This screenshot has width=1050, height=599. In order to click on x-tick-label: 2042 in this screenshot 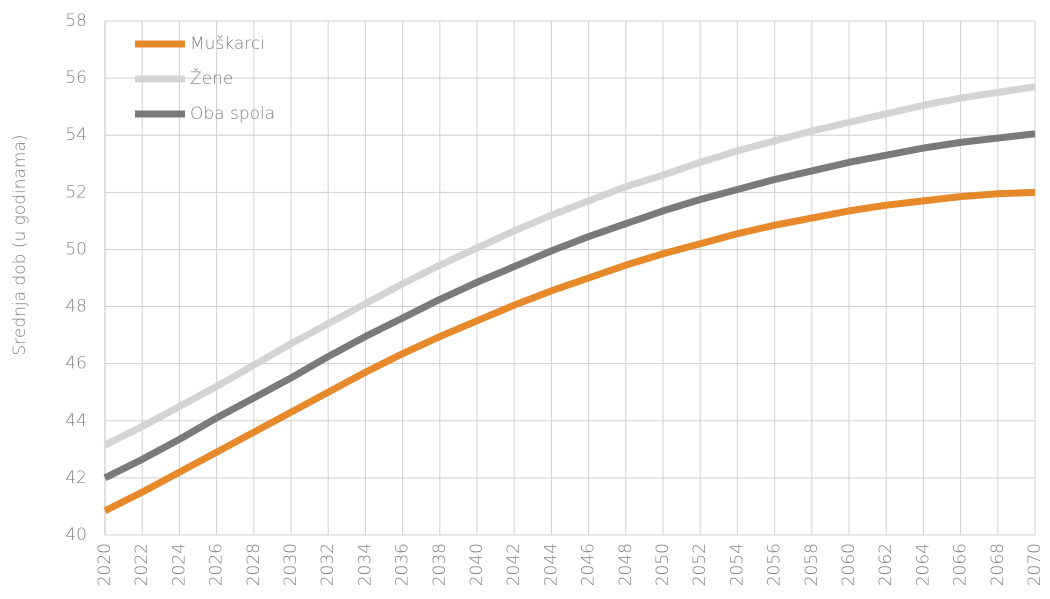, I will do `click(514, 564)`.